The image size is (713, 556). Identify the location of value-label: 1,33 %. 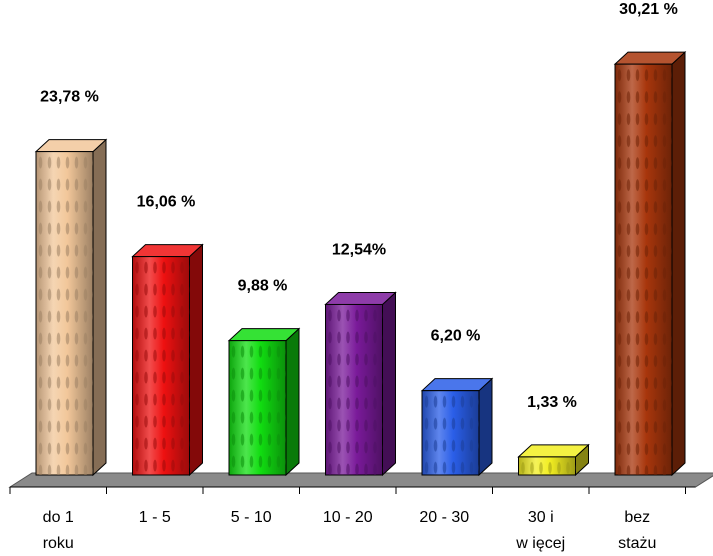
(552, 402).